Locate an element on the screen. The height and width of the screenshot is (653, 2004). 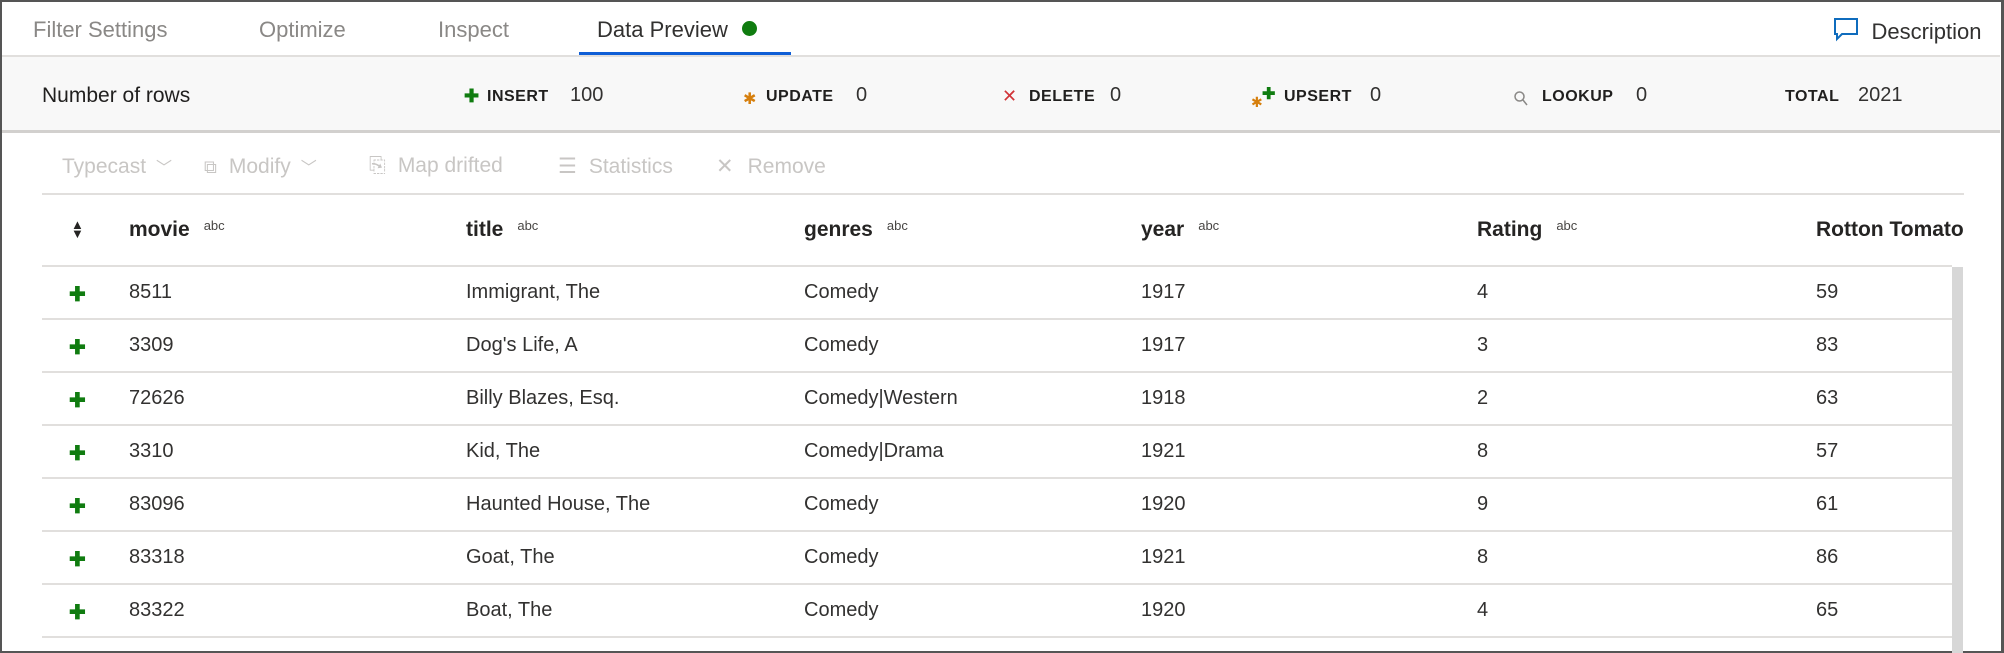
row-stats-bar is located at coordinates (1001, 95).